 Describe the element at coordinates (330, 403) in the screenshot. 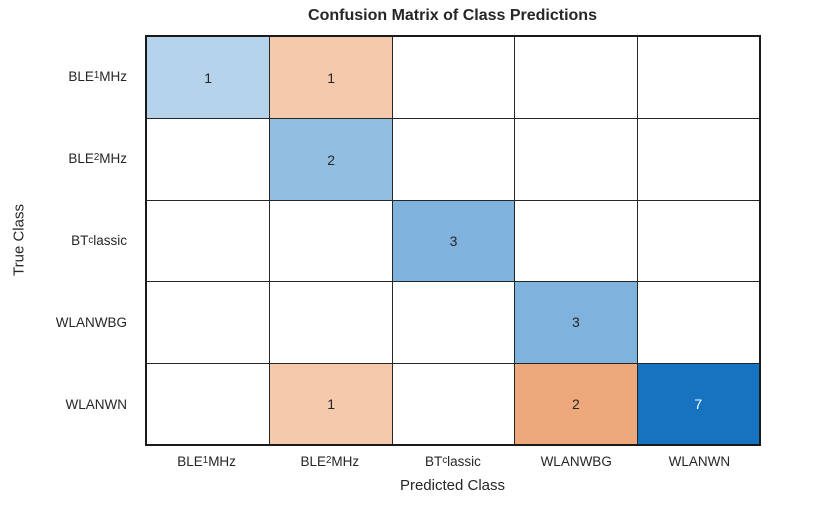

I see `matrix-cell-r4-c1: 1` at that location.